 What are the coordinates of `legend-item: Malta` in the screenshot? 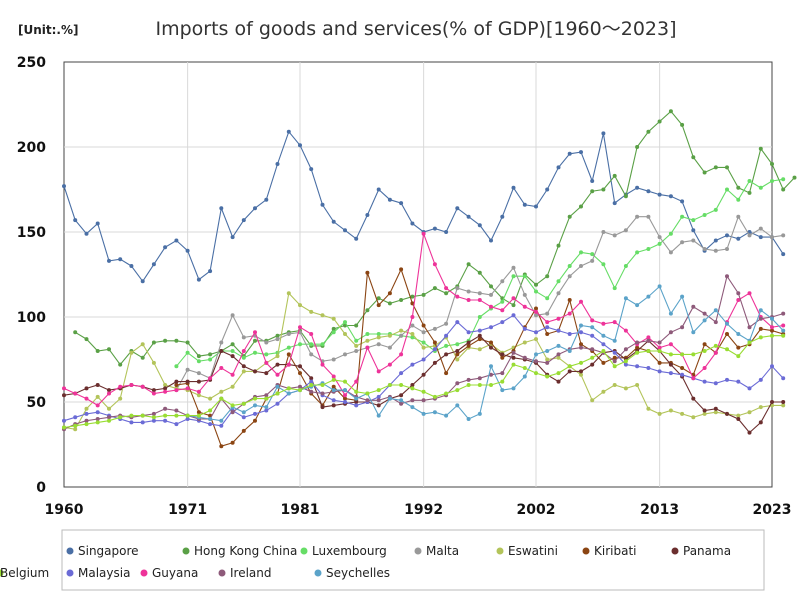 It's located at (436, 551).